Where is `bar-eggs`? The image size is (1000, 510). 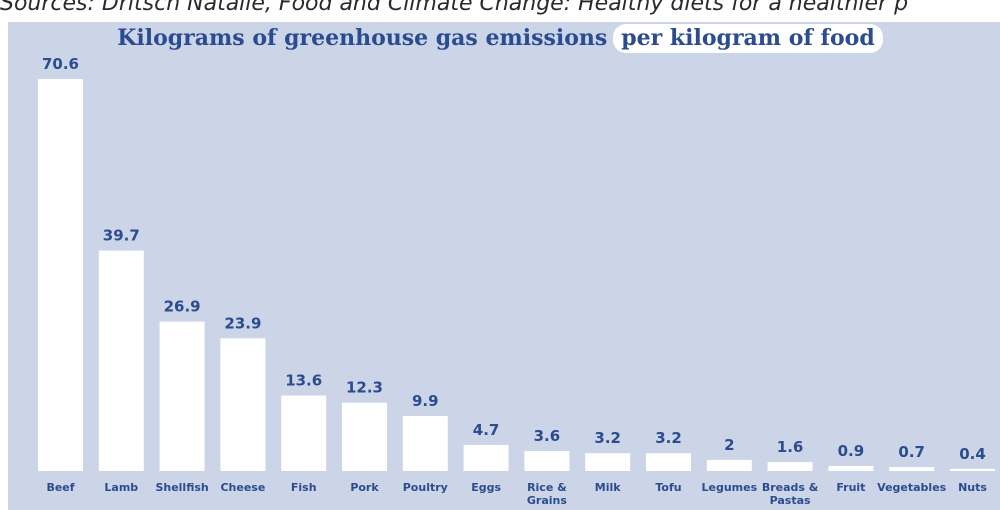 bar-eggs is located at coordinates (486, 457).